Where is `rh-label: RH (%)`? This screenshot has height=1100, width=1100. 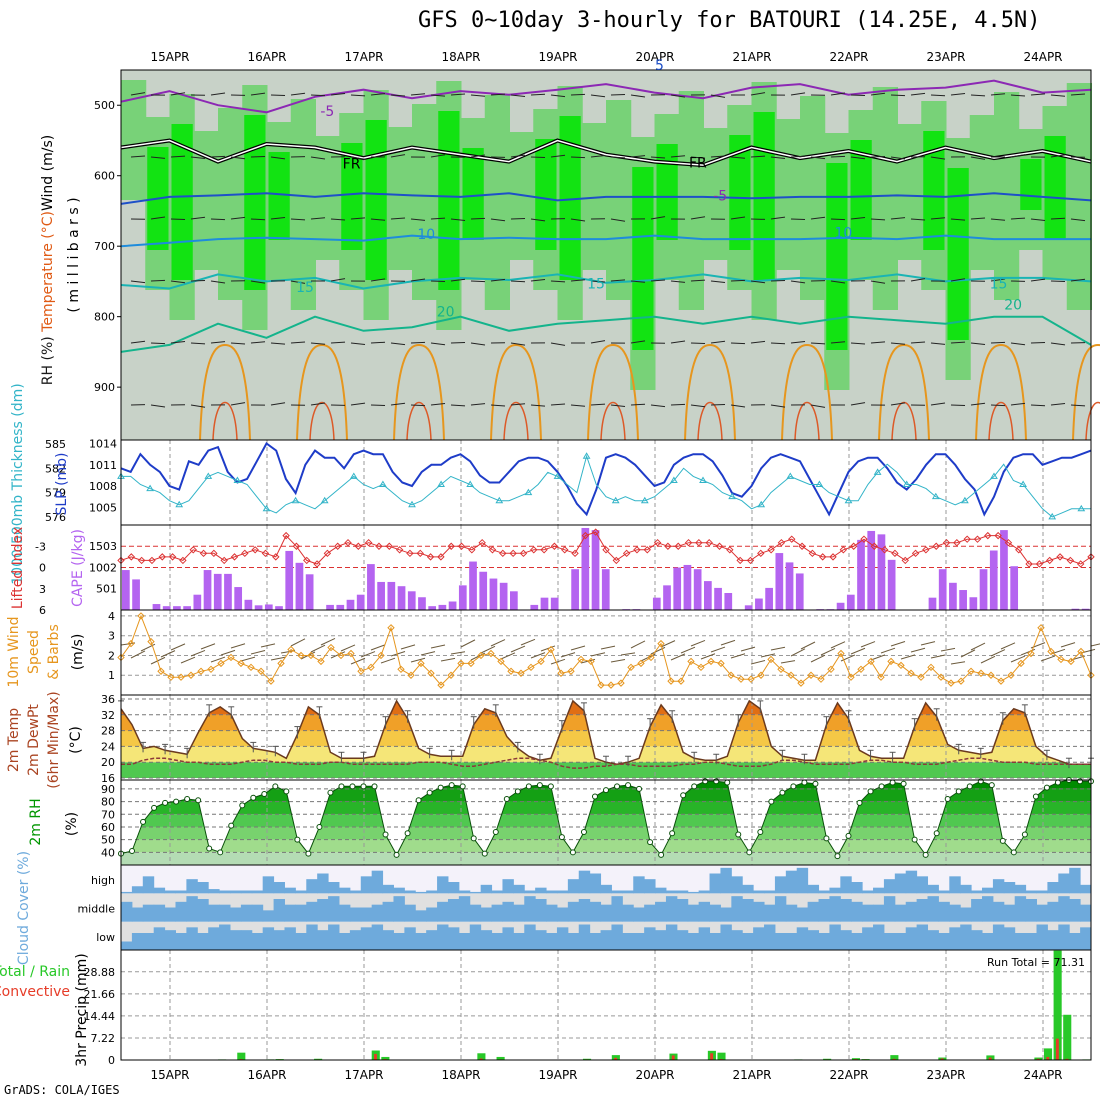 rh-label: RH (%) is located at coordinates (48, 358).